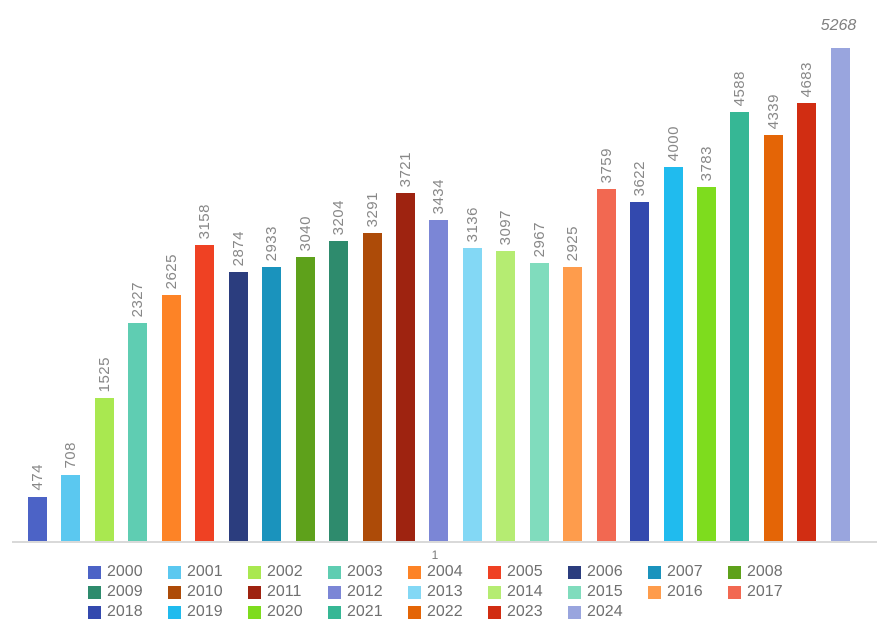  I want to click on legend-label-2014: 2014, so click(525, 591).